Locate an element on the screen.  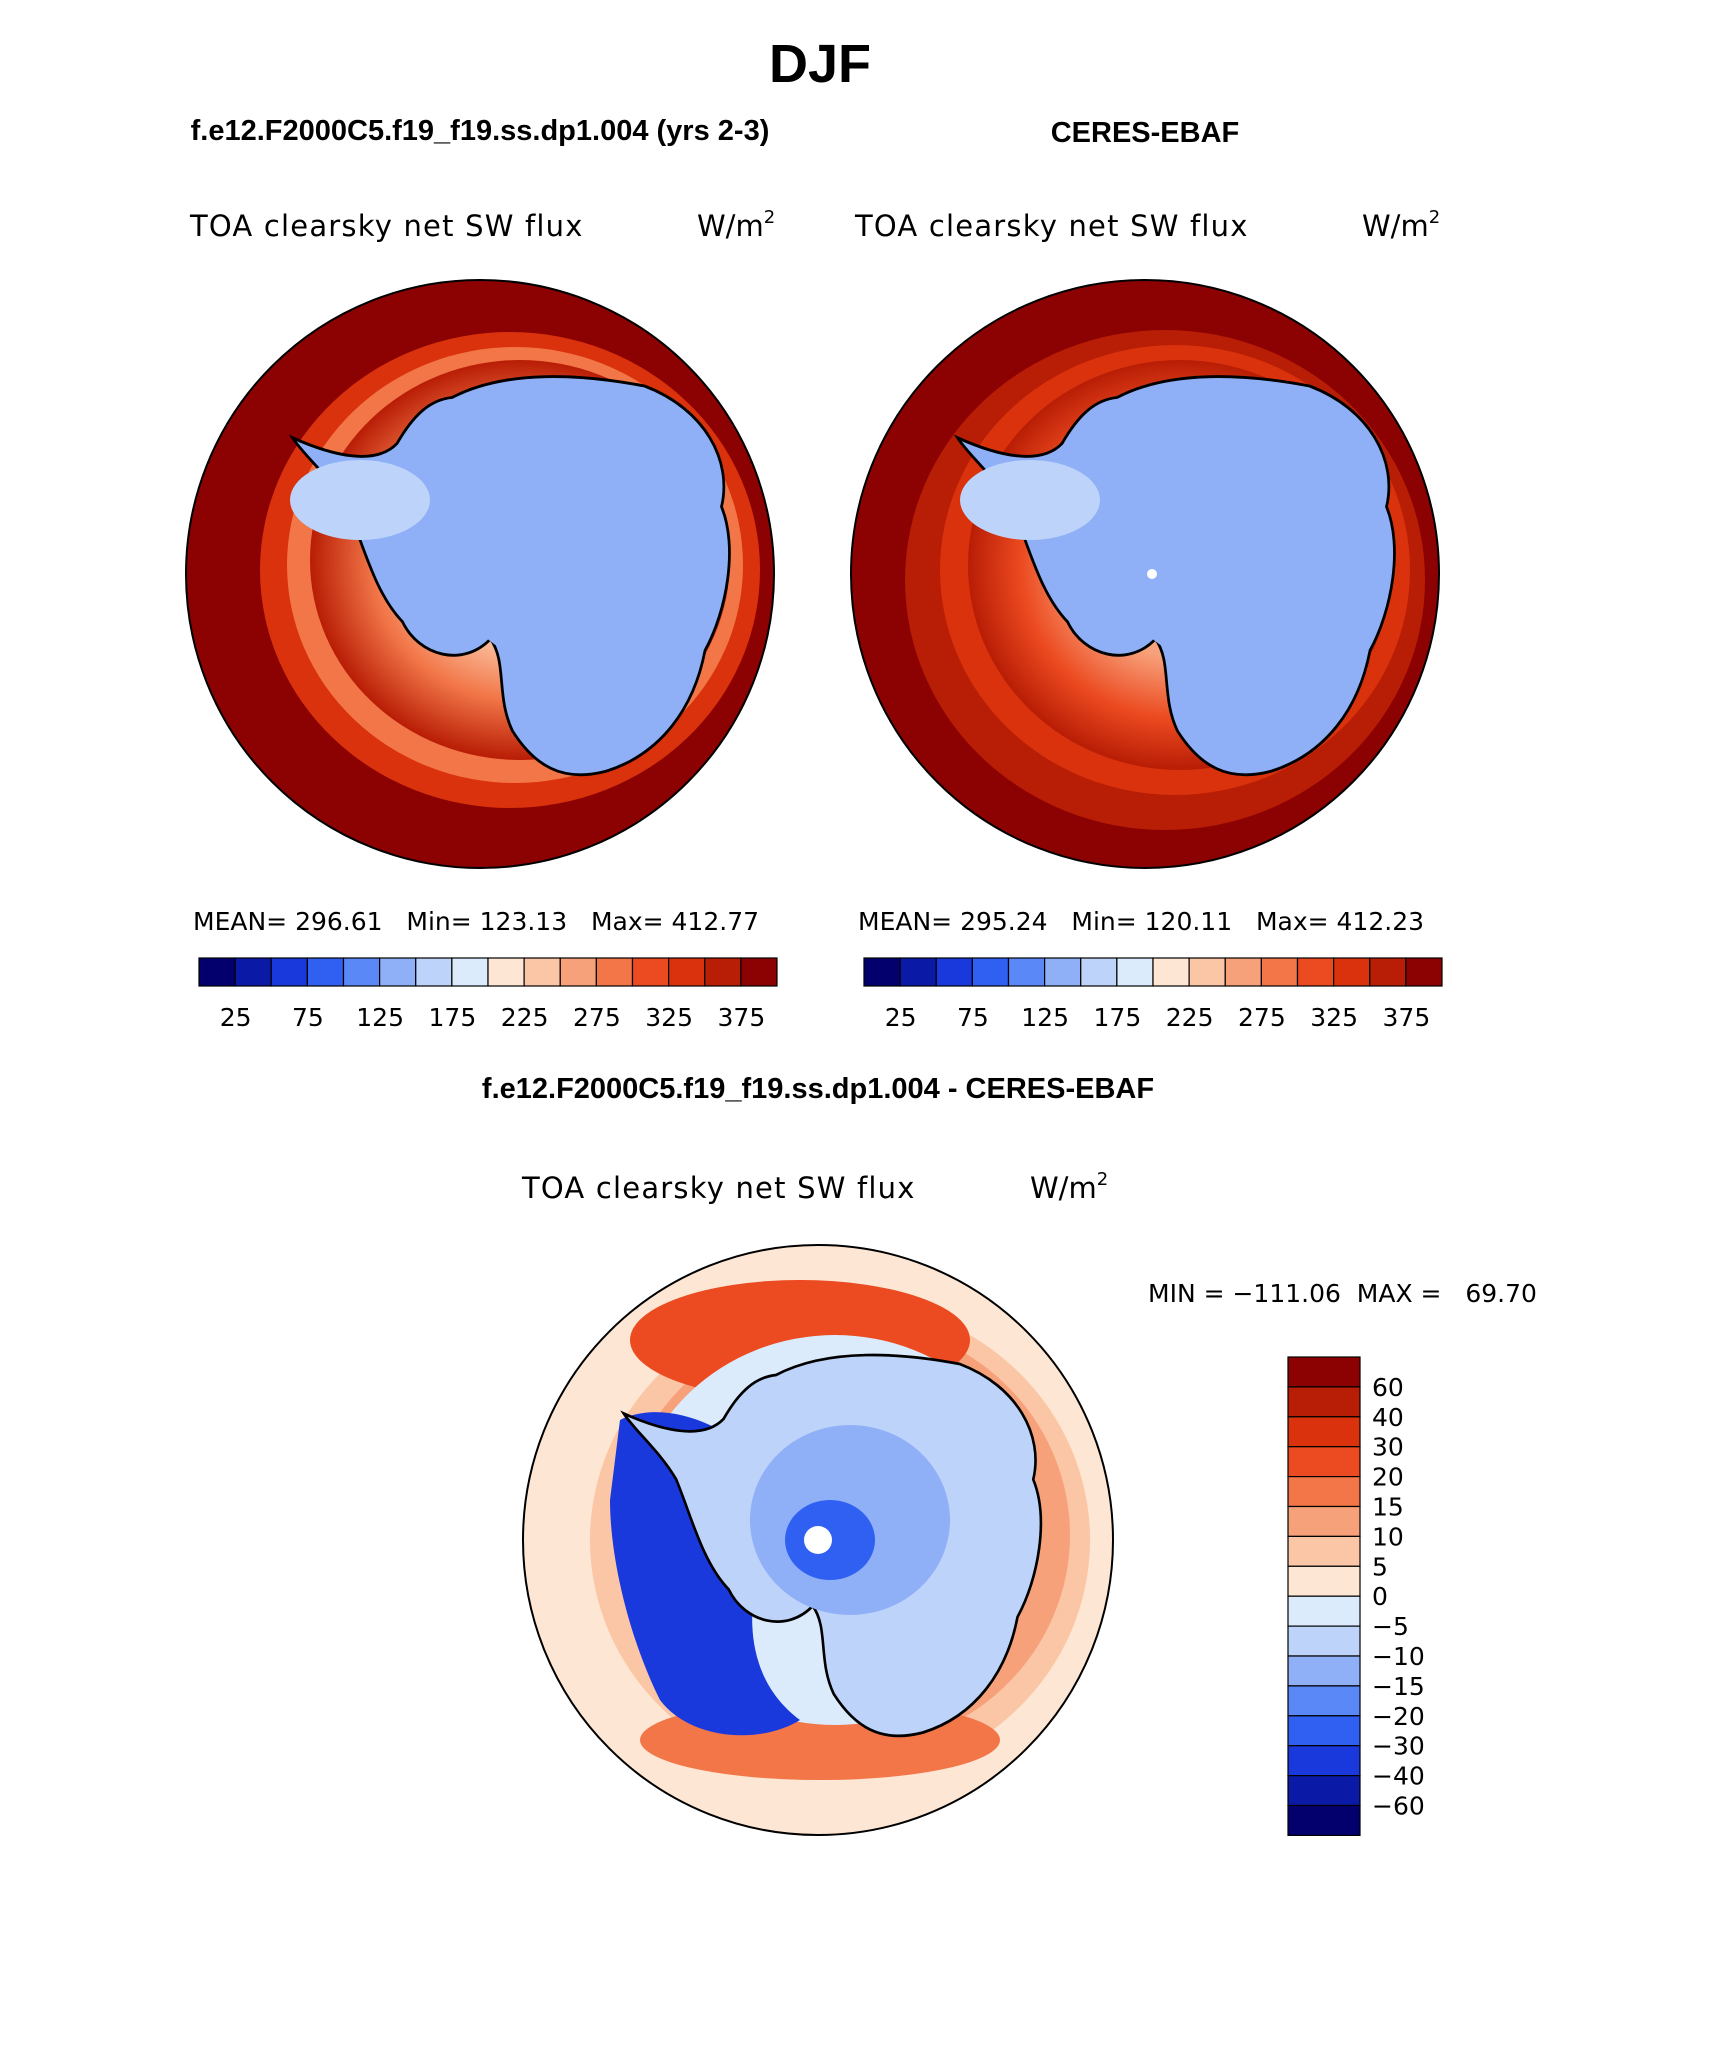
obs-colorbar-label: 325 is located at coordinates (1334, 1017).